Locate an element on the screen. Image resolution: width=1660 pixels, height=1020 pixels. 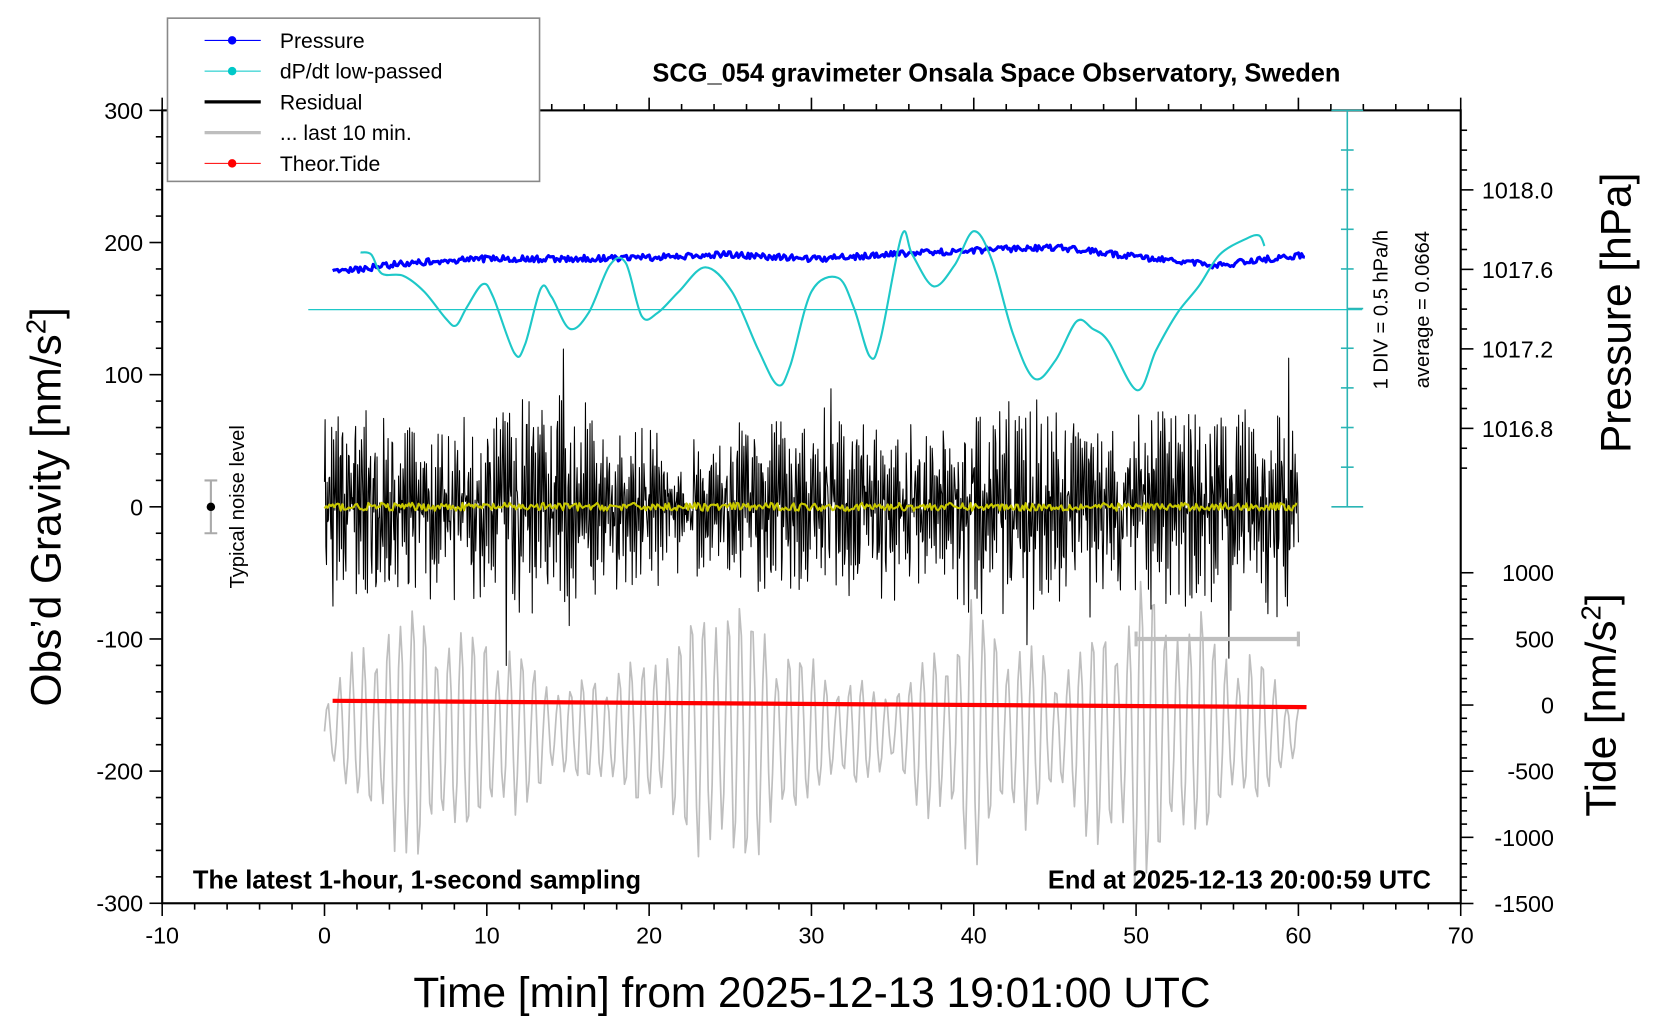
legend-entry: dP/dt low-passed is located at coordinates (323, 72).